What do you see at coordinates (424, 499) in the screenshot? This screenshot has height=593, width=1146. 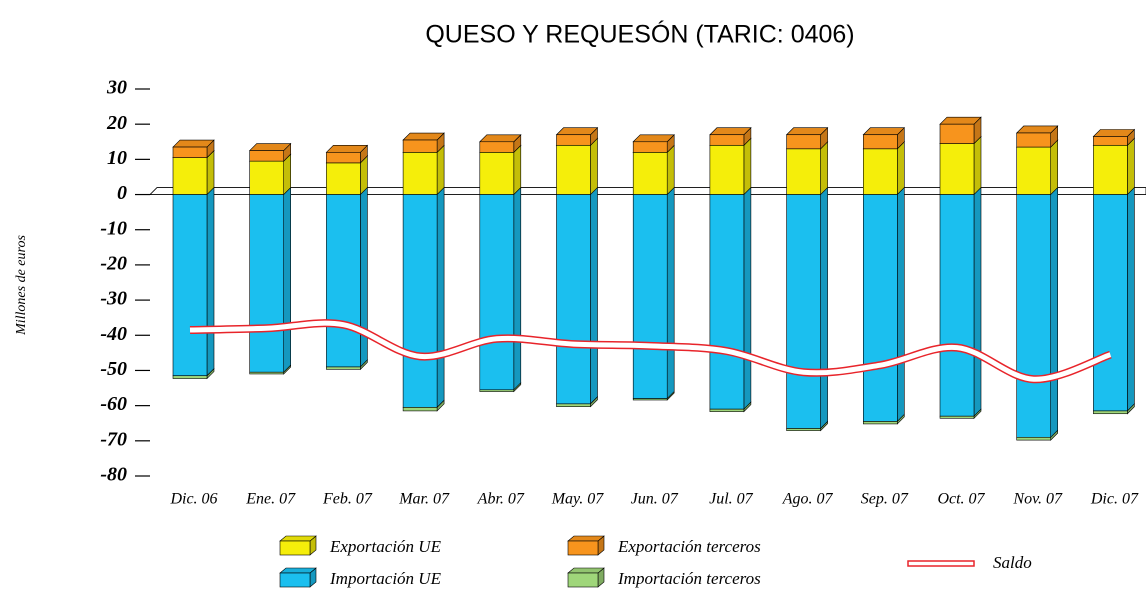 I see `x-tick-label: Mar. 07` at bounding box center [424, 499].